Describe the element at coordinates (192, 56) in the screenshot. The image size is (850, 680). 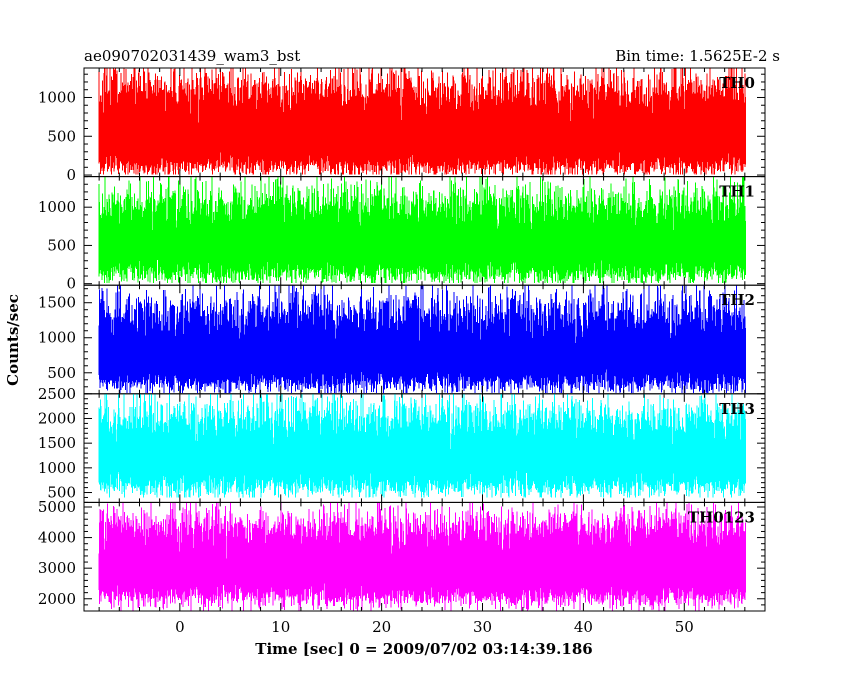
I see `chart-title: ae090702031439_wam3_bst` at that location.